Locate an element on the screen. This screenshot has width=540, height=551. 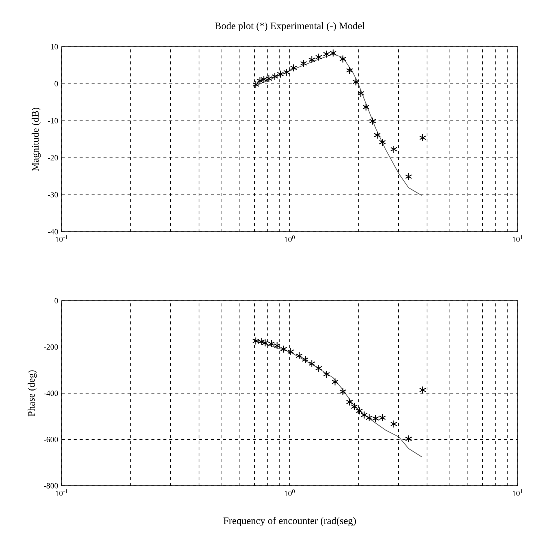
y-axis-title: Magnitude (dB) is located at coordinates (37, 140).